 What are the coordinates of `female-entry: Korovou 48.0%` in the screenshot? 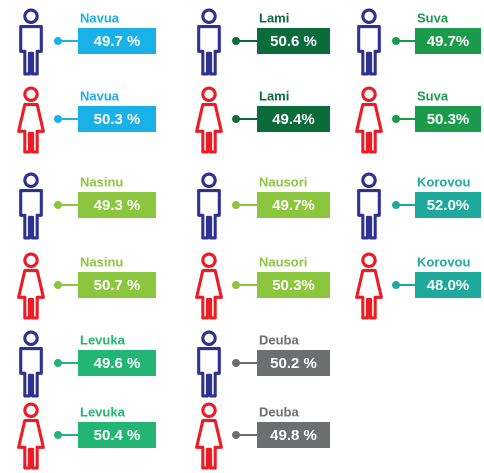 It's located at (417, 286).